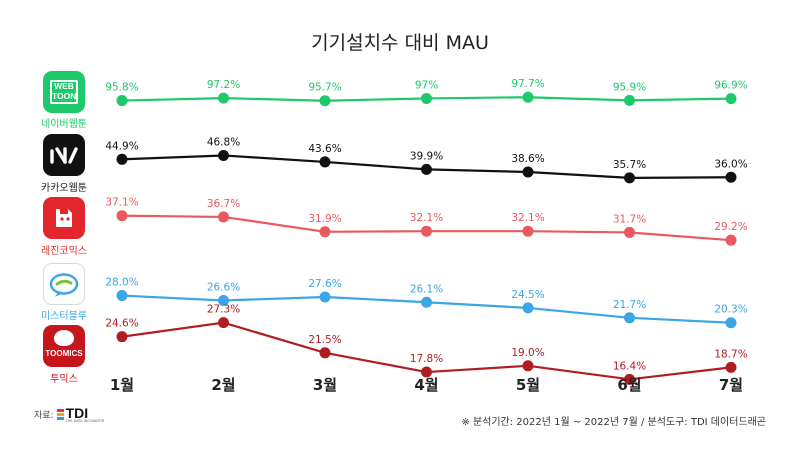 The image size is (800, 451). What do you see at coordinates (85, 421) in the screenshot?
I see `tdi-logo-sub: THE DATA INCUBATOR` at bounding box center [85, 421].